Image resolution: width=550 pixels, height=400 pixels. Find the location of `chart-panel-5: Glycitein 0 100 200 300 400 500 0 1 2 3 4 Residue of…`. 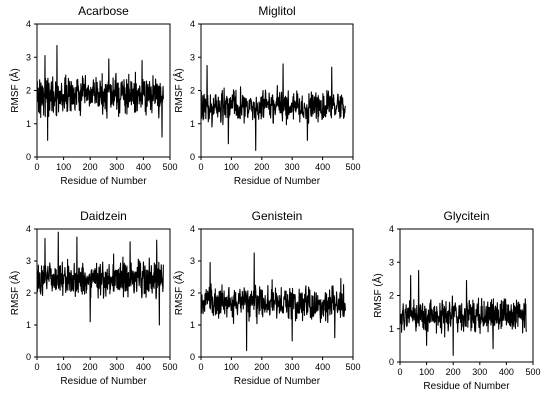

chart-panel-5: Glycitein 0 100 200 300 400 500 0 1 2 3 4 Residue of… is located at coordinates (456, 300).